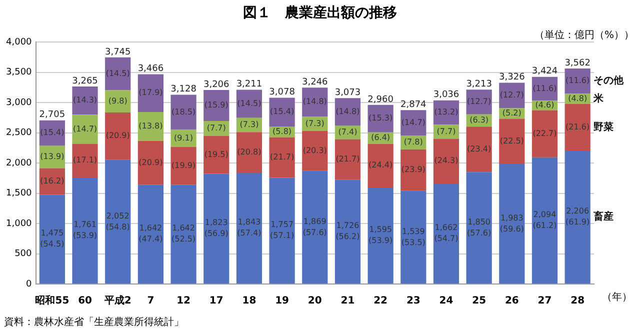 Image resolution: width=640 pixels, height=330 pixels. Describe the element at coordinates (23, 254) in the screenshot. I see `y-tick-label: 500` at that location.